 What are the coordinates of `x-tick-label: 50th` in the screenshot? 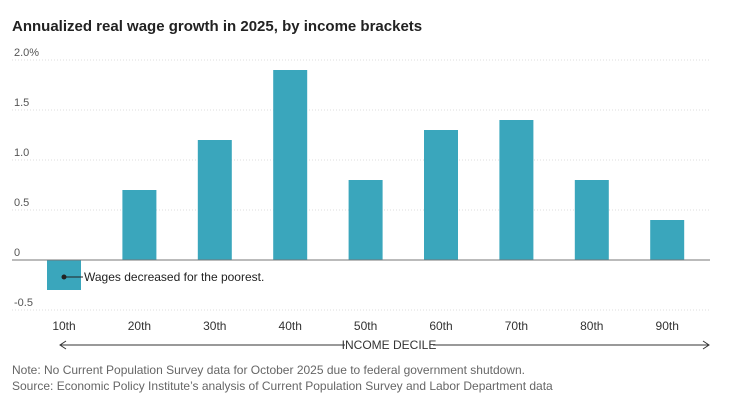 It's located at (365, 326).